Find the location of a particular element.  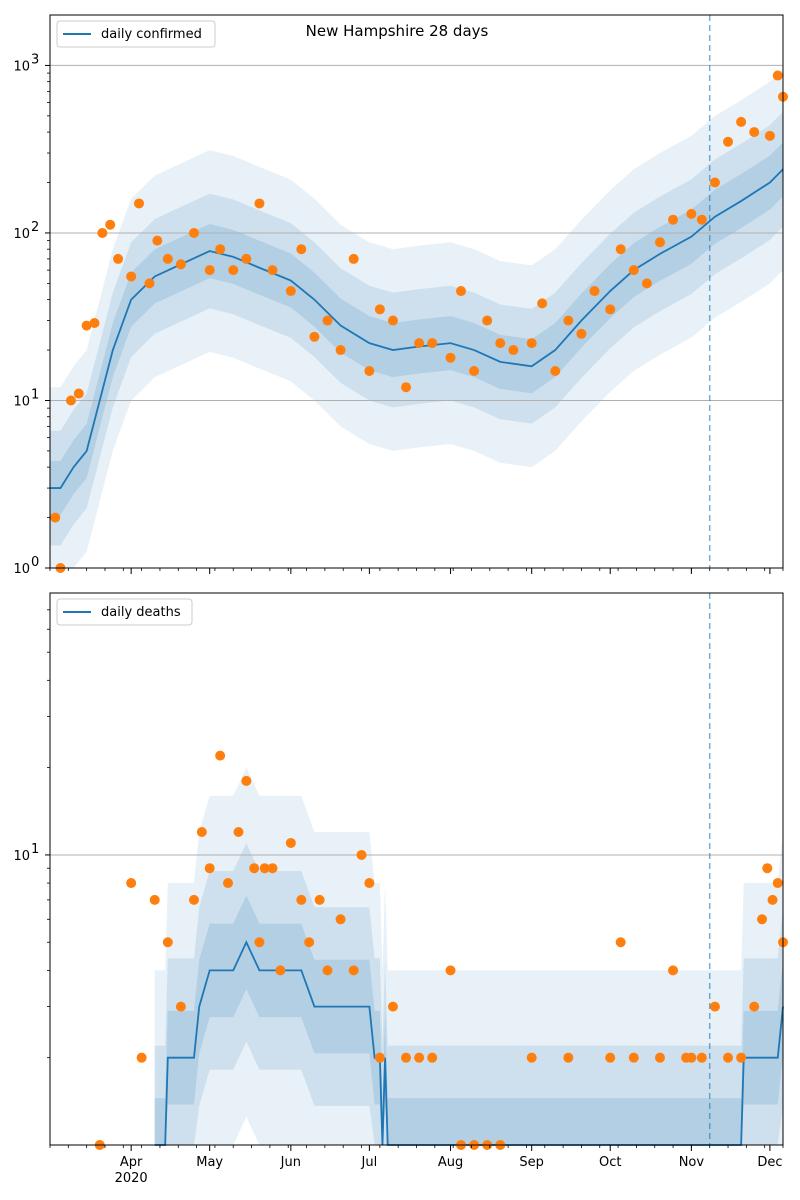

confirmed-legend-box is located at coordinates (136, 34).